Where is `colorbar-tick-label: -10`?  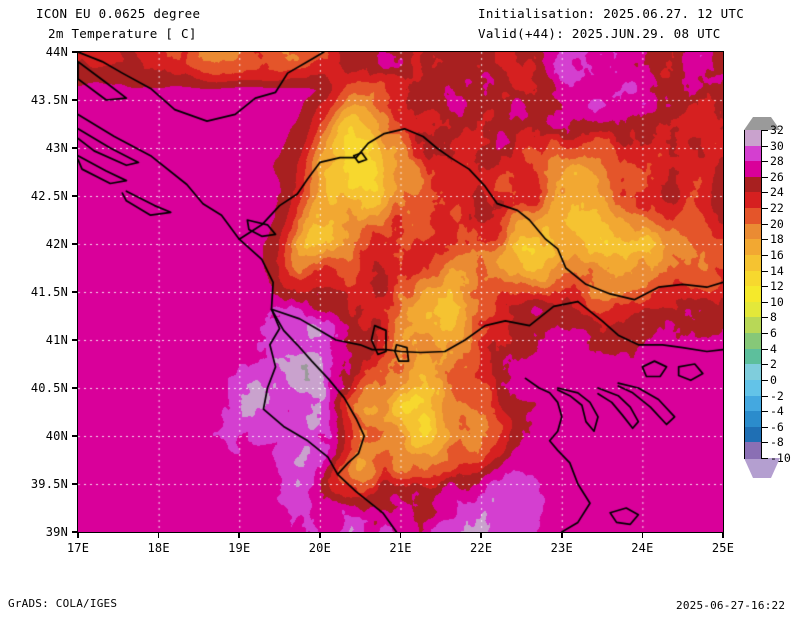
colorbar-tick-label: -10 is located at coordinates (780, 458).